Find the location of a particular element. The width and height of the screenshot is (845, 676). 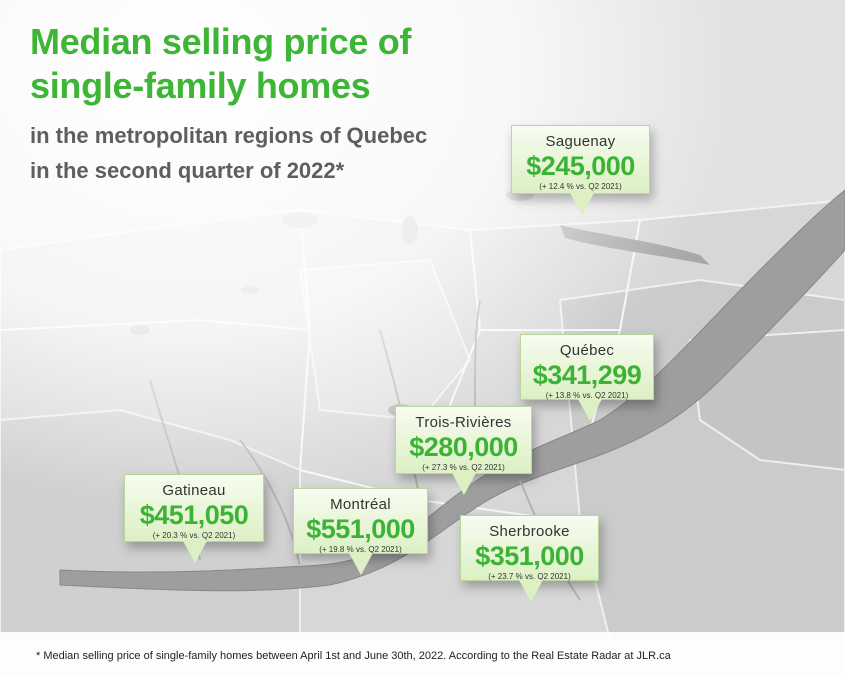

callout-montreal: Montréal $551,000 (+ 19.8 % vs. Q2 2021) is located at coordinates (360, 531).